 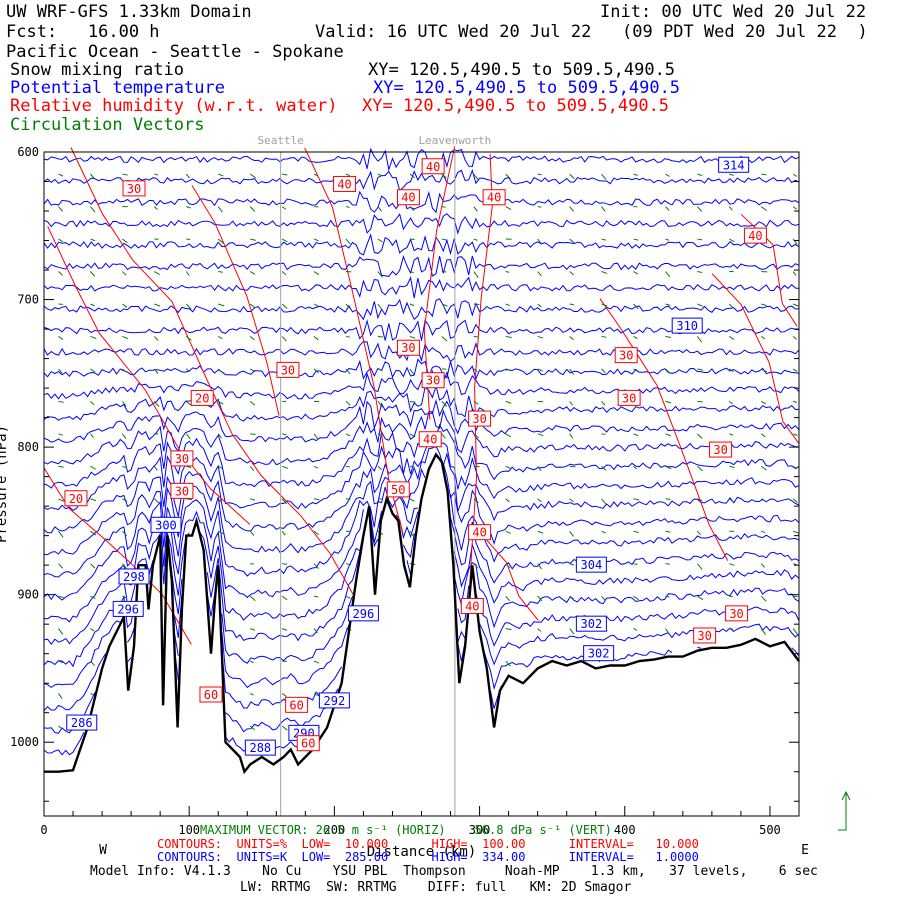 I want to click on x-tick-label: 400, so click(x=625, y=830).